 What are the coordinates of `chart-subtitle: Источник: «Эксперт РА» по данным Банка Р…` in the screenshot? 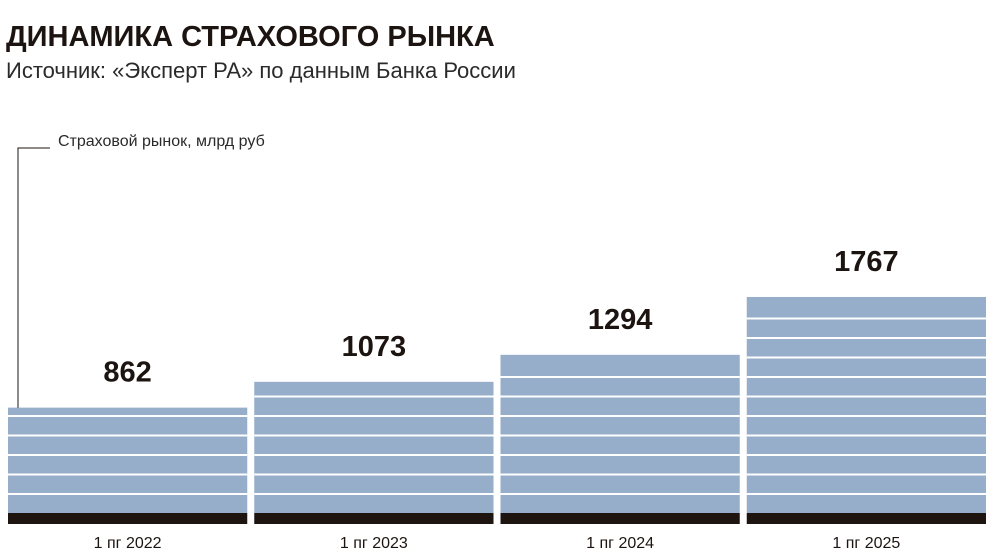 It's located at (261, 70).